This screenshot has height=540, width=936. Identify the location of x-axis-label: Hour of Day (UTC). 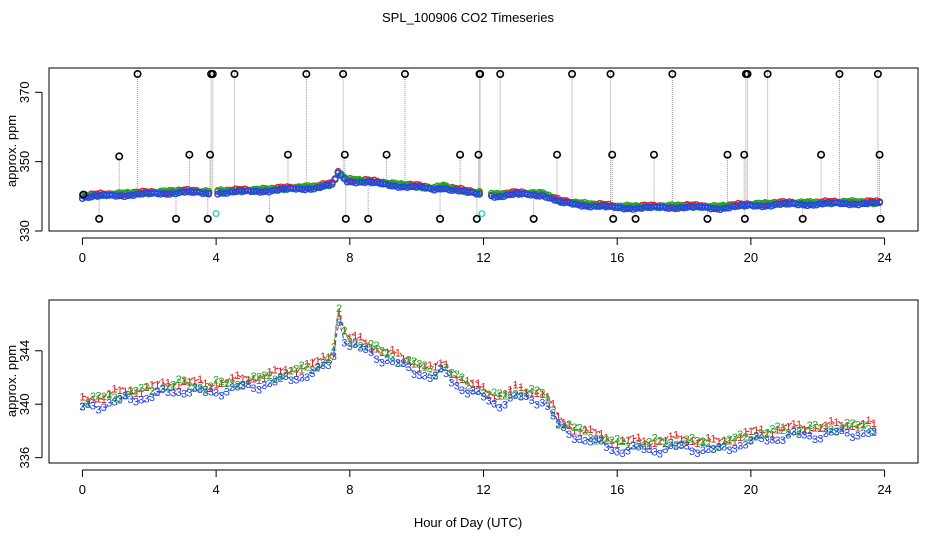
(468, 522).